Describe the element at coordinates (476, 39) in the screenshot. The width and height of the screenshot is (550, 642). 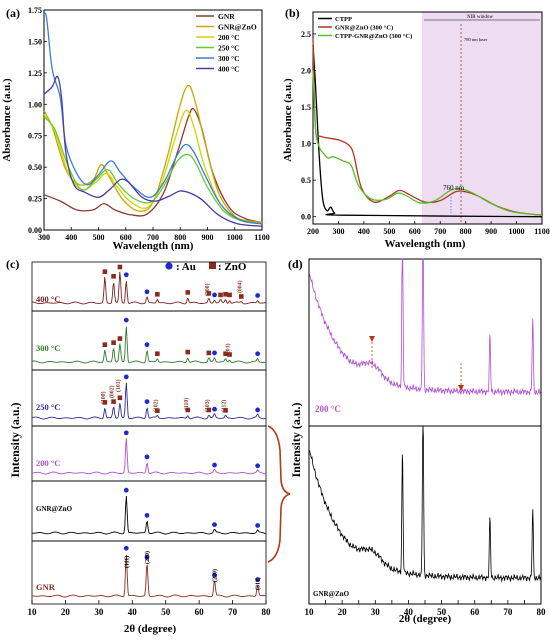
I see `laser-label: 780 nm laser` at that location.